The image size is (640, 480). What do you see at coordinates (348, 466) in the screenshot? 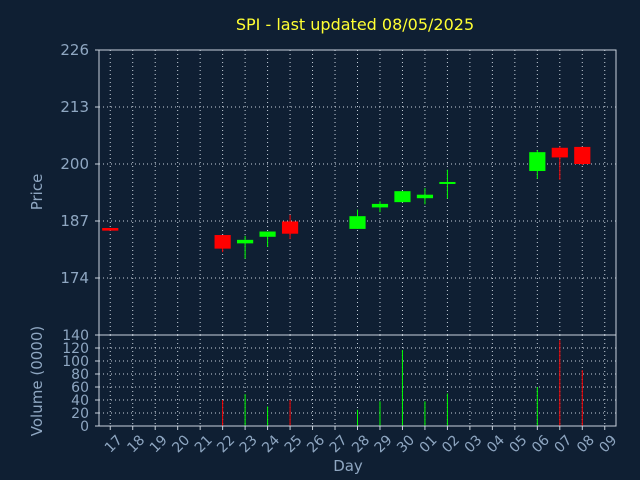
I see `x-axis-label: Day` at bounding box center [348, 466].